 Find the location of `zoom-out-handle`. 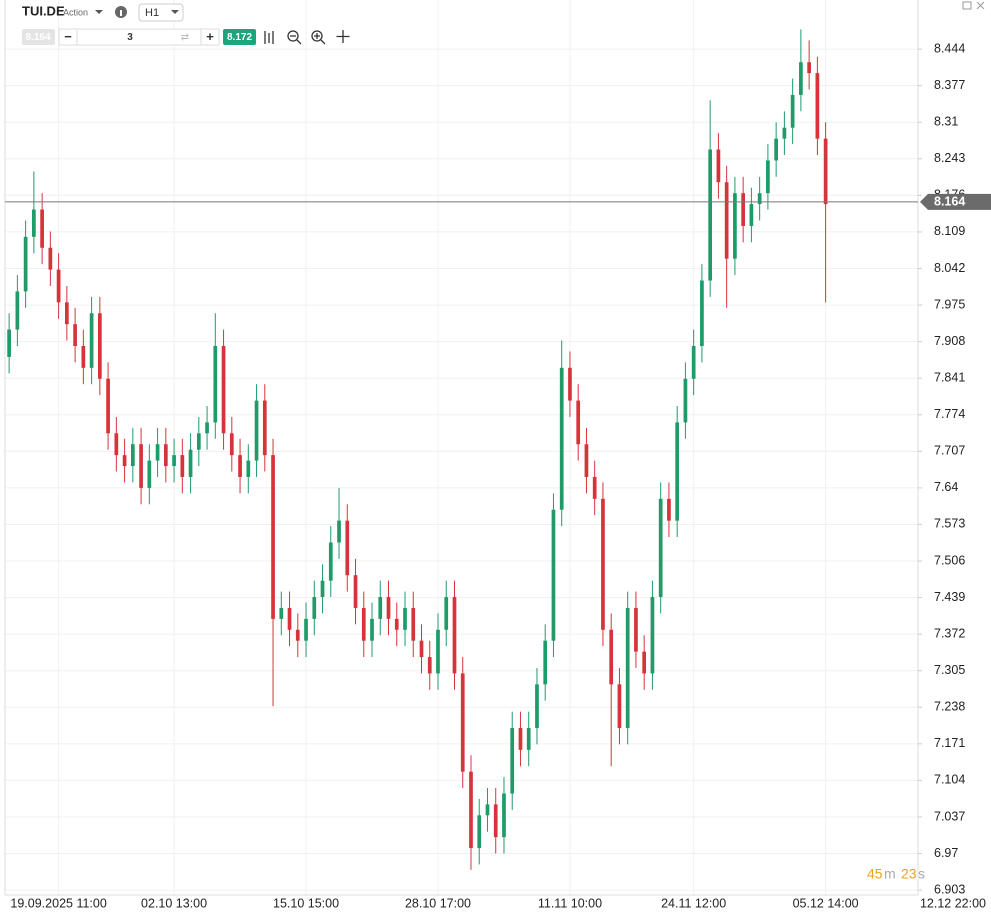

zoom-out-handle is located at coordinates (296, 40).